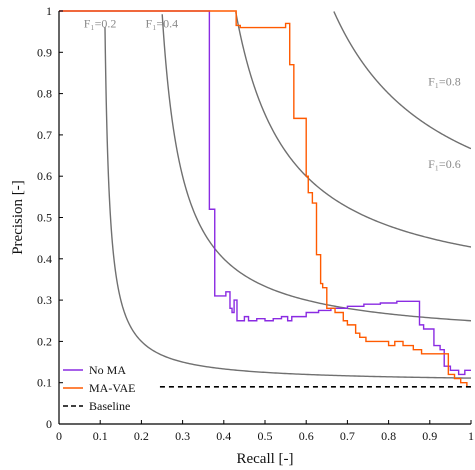 This screenshot has height=470, width=475. What do you see at coordinates (265, 436) in the screenshot?
I see `x-tick-label: 0.5` at bounding box center [265, 436].